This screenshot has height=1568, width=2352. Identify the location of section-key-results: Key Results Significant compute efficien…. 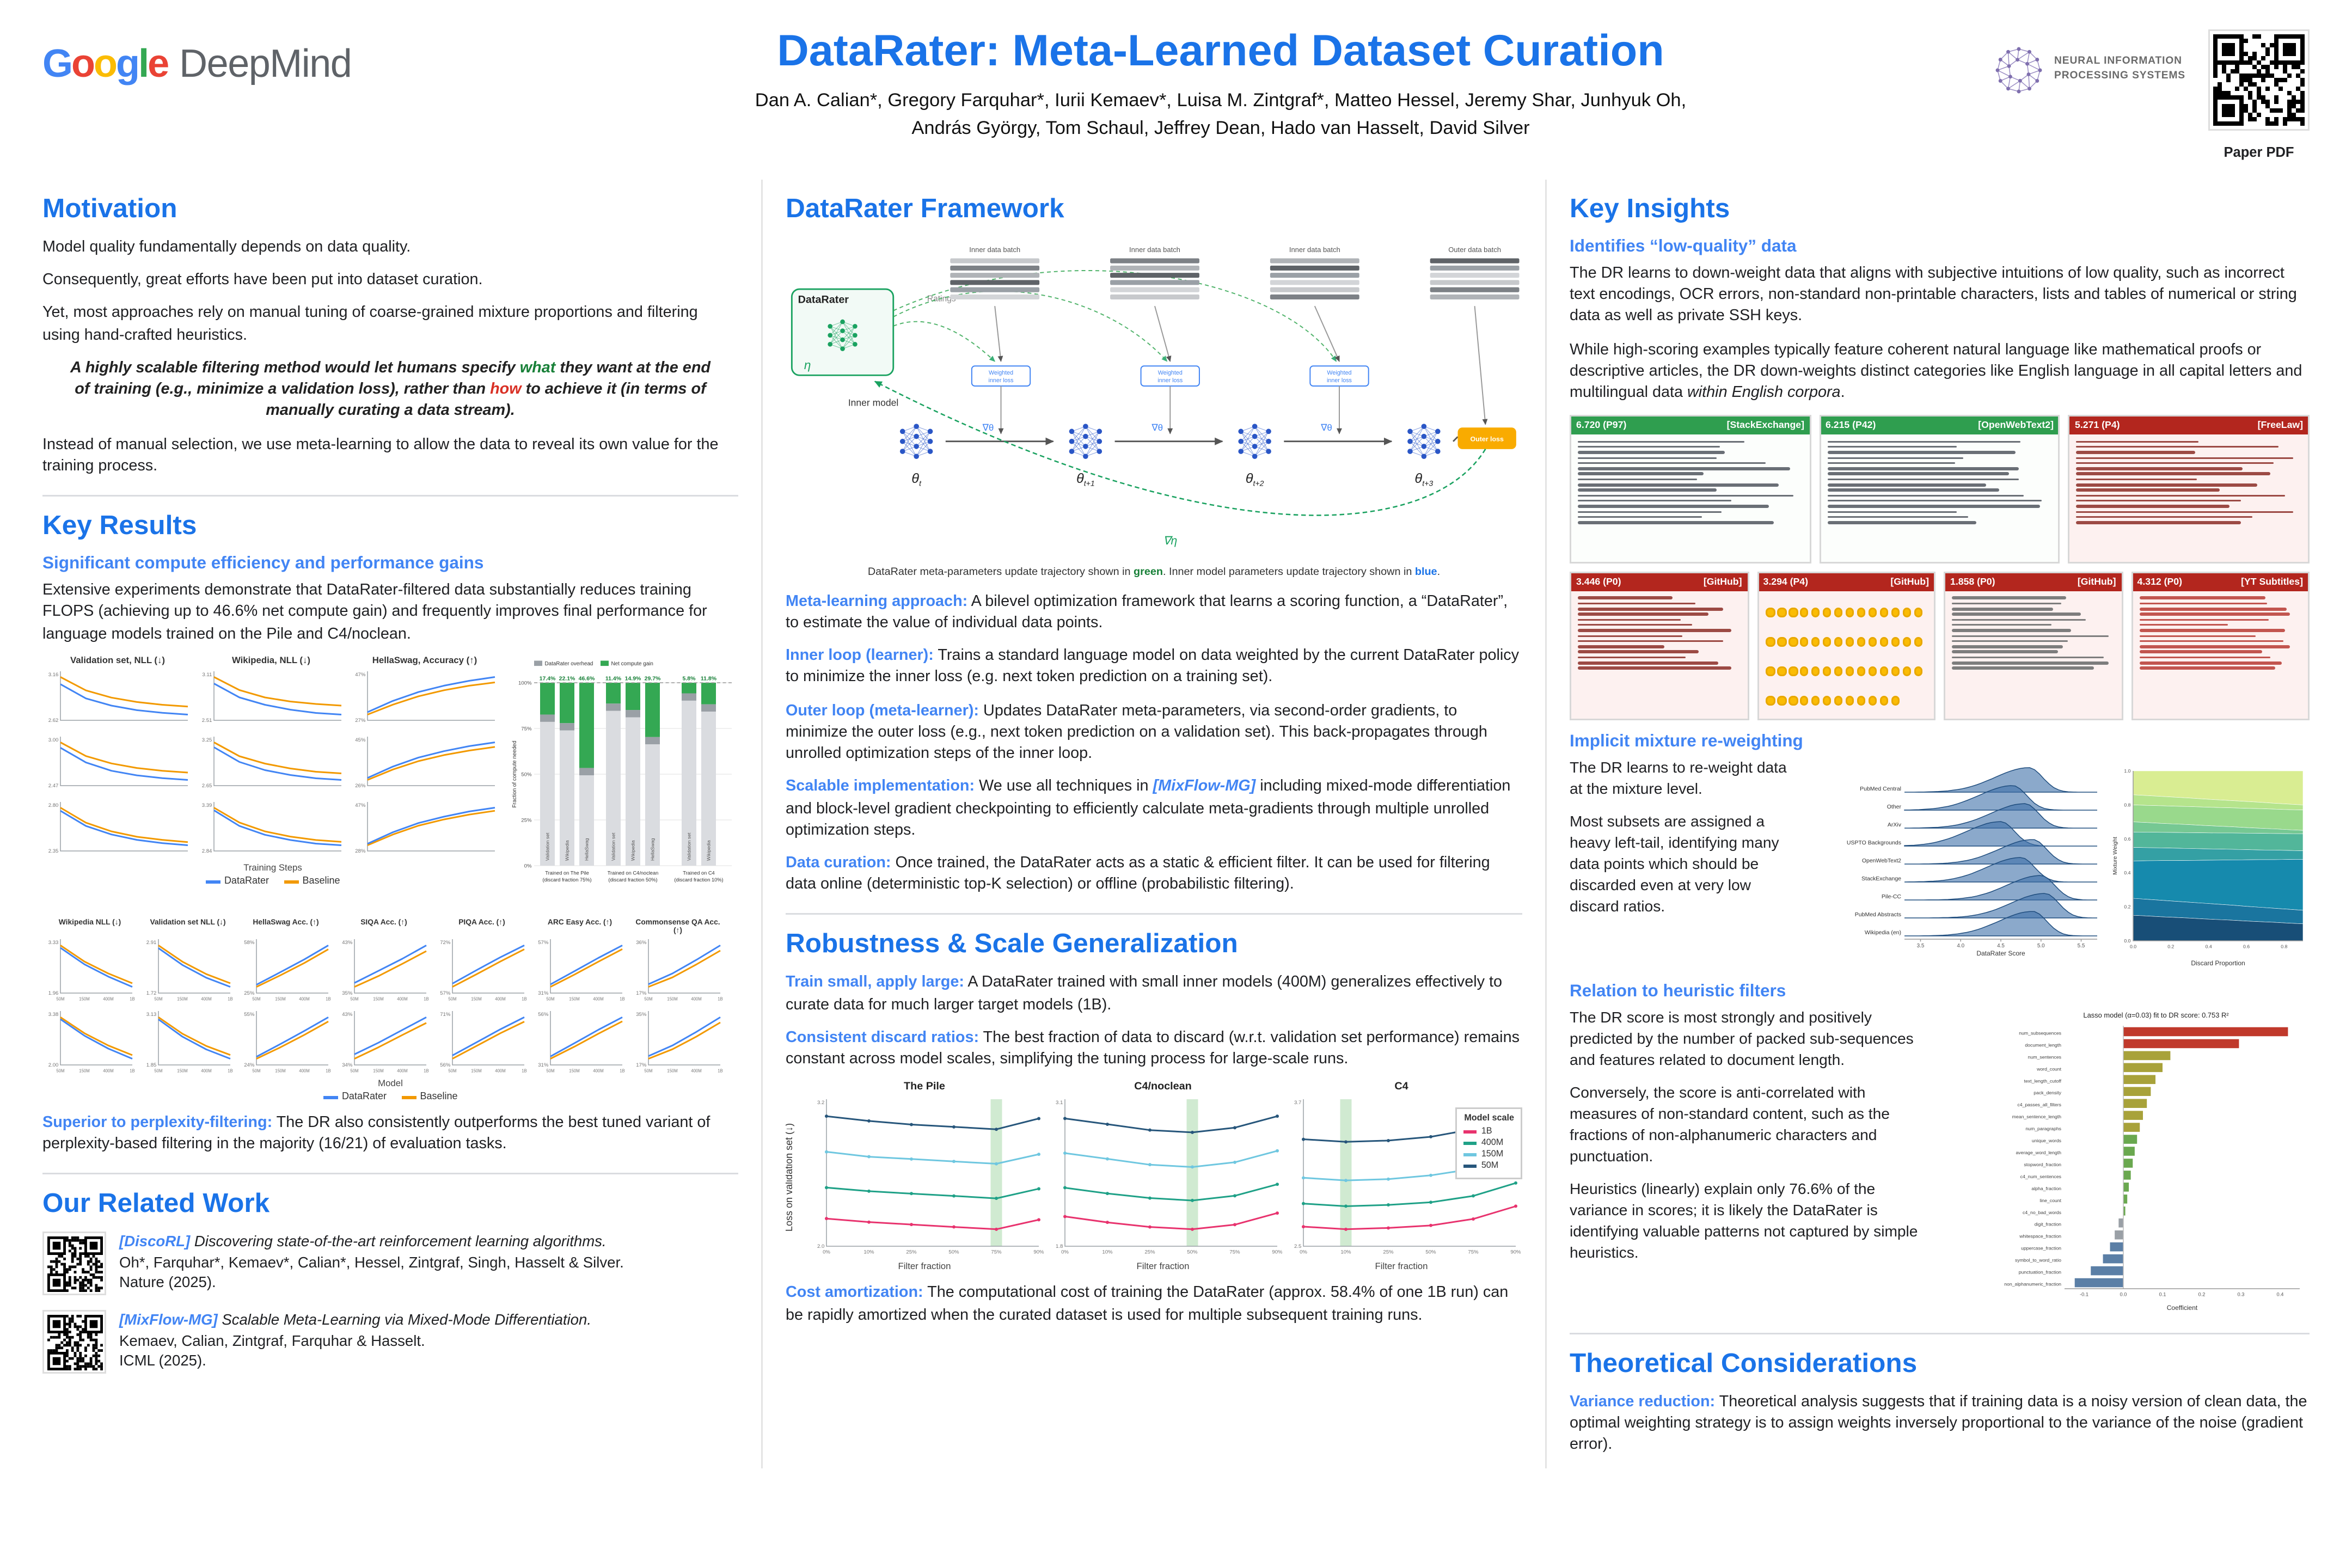
(390, 833).